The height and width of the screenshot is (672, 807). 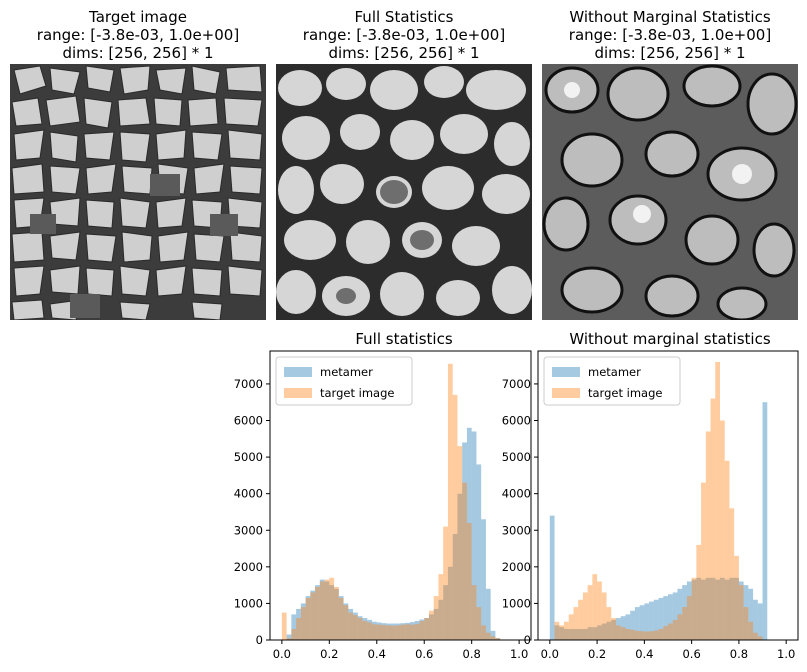 I want to click on target-image, so click(x=138, y=192).